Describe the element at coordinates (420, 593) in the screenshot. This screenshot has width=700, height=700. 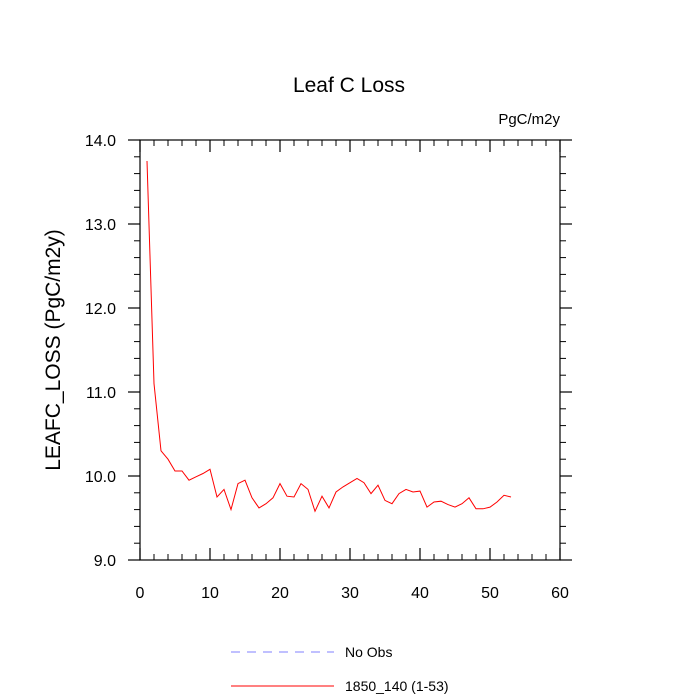
I see `x-tick-label: 40` at that location.